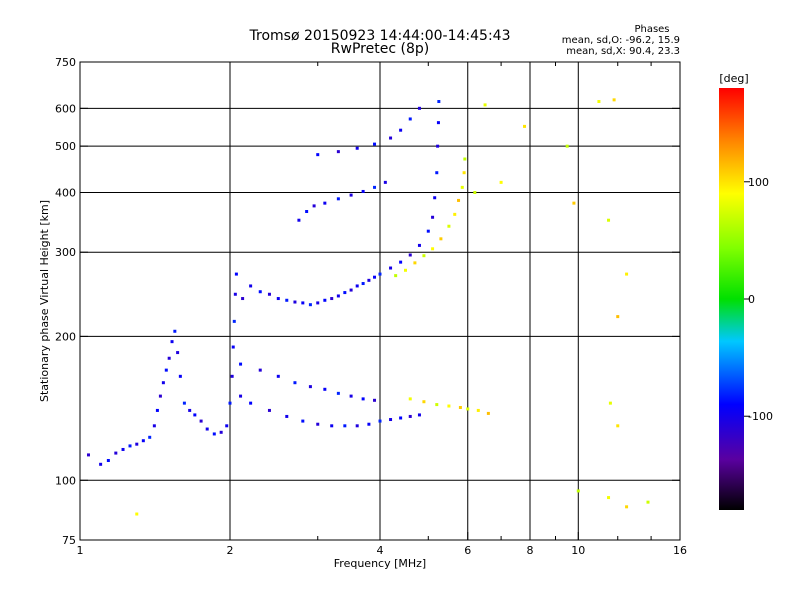 This screenshot has height=604, width=800. Describe the element at coordinates (751, 299) in the screenshot. I see `colorbar-tick-label-1: 0` at that location.